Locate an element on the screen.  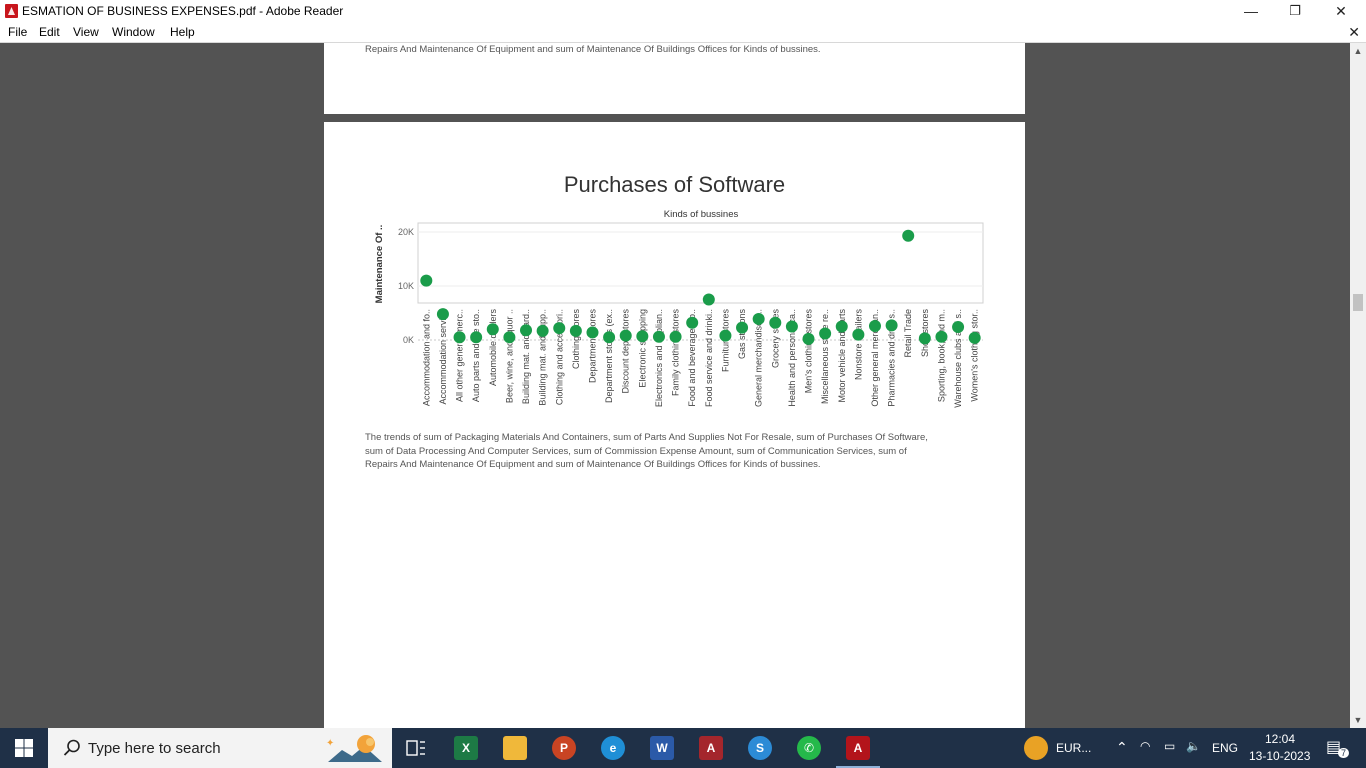
powerpoint-icon: P is located at coordinates (564, 748).